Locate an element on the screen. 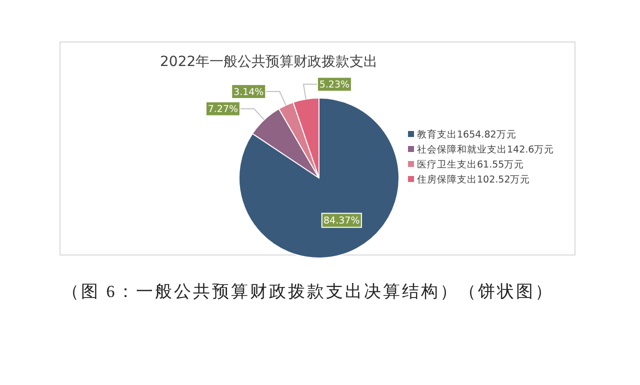 Image resolution: width=640 pixels, height=385 pixels. legend-label: 住房保障支出102.52万元 is located at coordinates (473, 179).